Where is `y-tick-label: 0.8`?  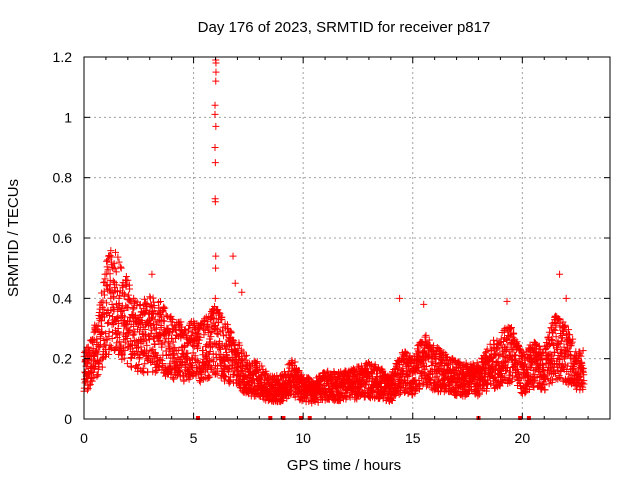
y-tick-label: 0.8 is located at coordinates (63, 178).